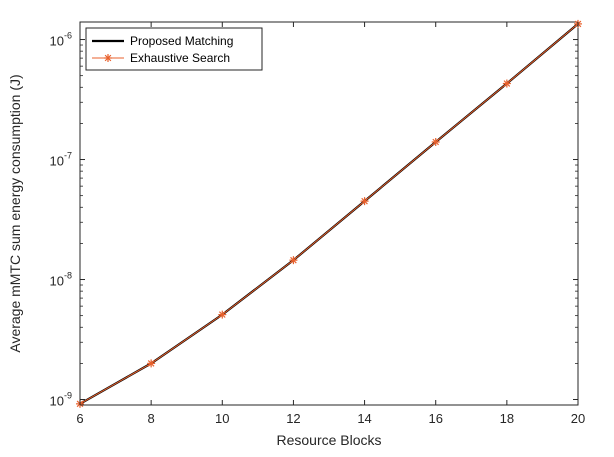 Image resolution: width=614 pixels, height=457 pixels. Describe the element at coordinates (15, 213) in the screenshot. I see `y-axis-label: Average mMTC sum energy consumption (J)` at that location.